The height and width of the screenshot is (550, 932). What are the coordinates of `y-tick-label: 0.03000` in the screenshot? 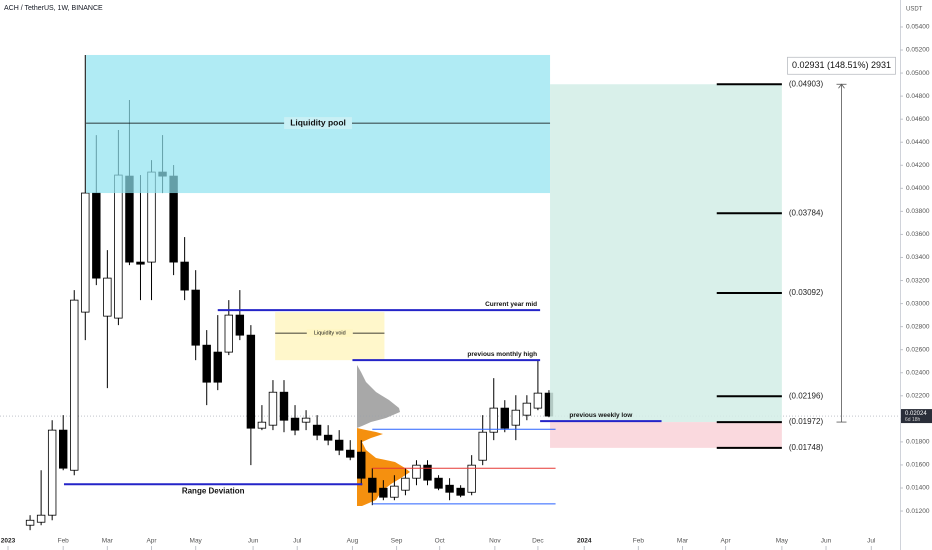 It's located at (918, 303).